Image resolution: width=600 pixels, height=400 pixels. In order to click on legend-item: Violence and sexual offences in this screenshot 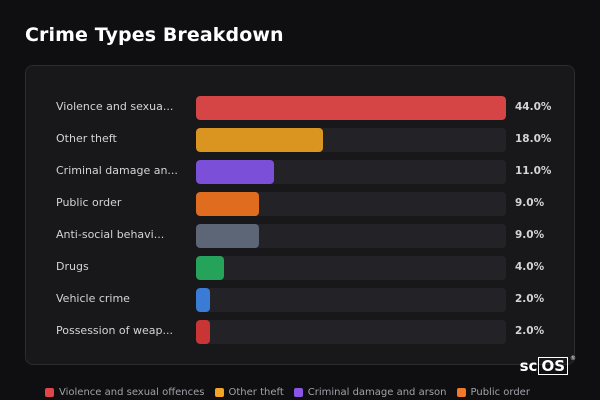, I will do `click(125, 392)`.